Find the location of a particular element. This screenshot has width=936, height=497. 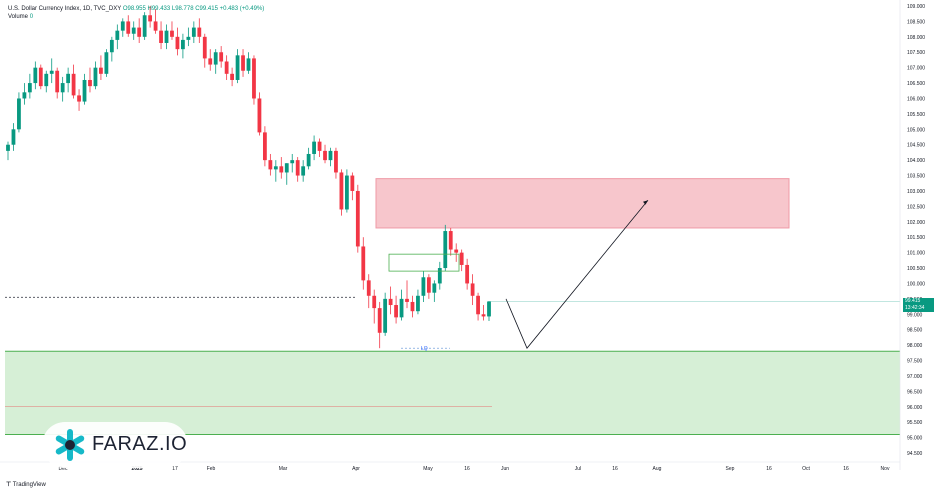

y-tick-label: 106.000 is located at coordinates (916, 99).